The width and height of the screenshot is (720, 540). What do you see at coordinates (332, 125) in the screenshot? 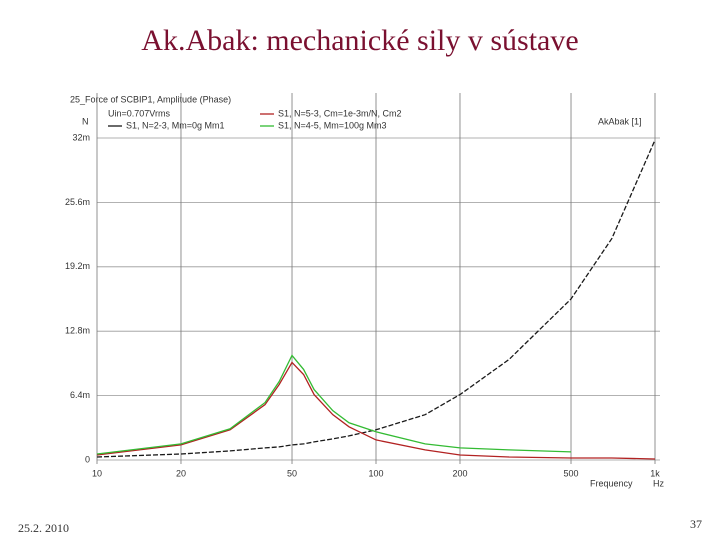
I see `legend-label: S1, N=4-5, Mm=100g Mm3` at bounding box center [332, 125].